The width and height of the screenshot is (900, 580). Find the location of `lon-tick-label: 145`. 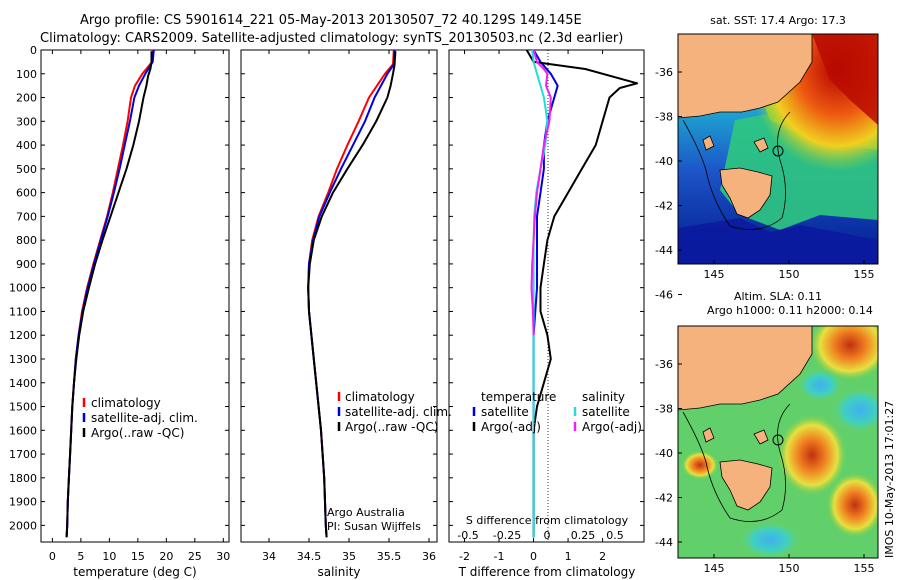

lon-tick-label: 145 is located at coordinates (714, 274).